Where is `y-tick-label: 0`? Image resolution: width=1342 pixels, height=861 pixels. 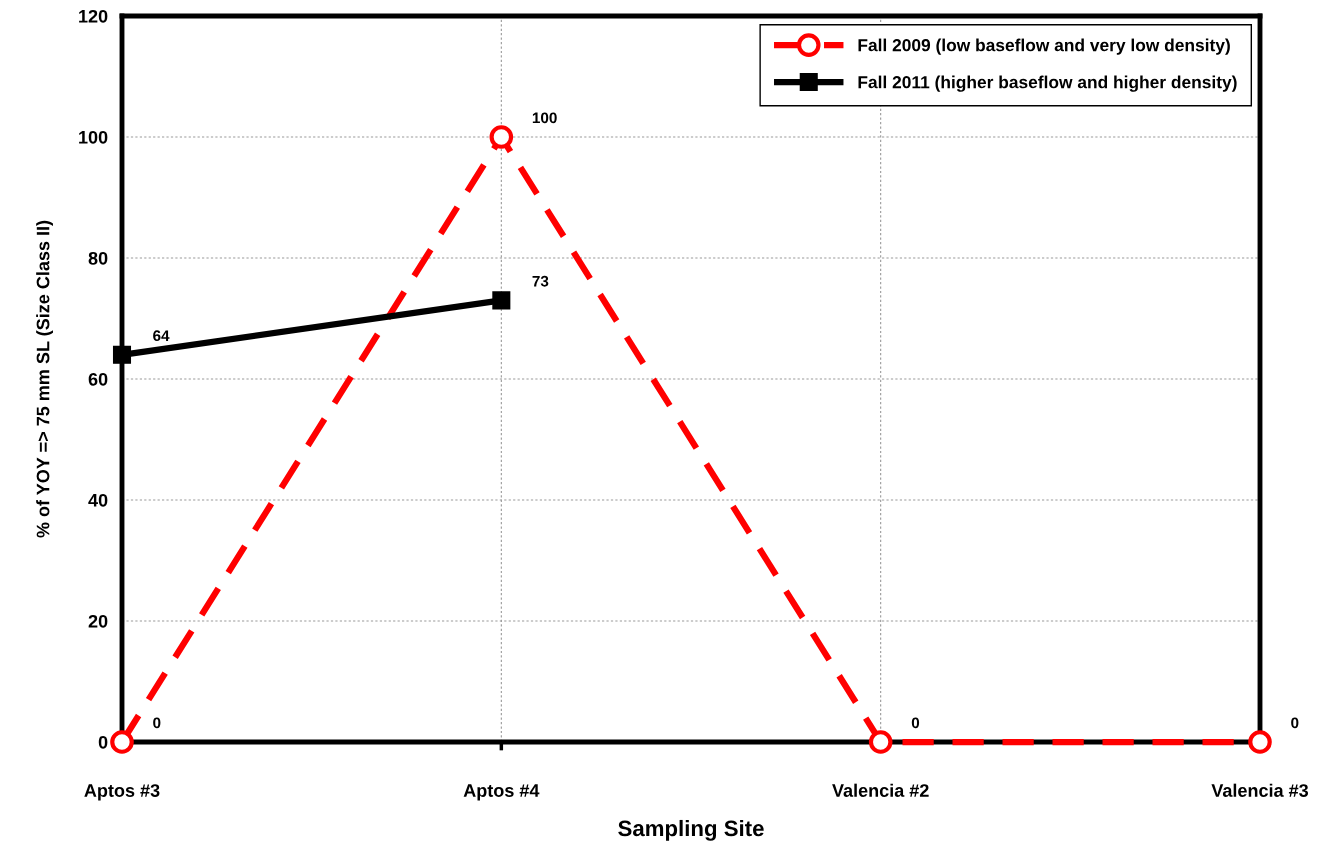
y-tick-label: 0 is located at coordinates (103, 742).